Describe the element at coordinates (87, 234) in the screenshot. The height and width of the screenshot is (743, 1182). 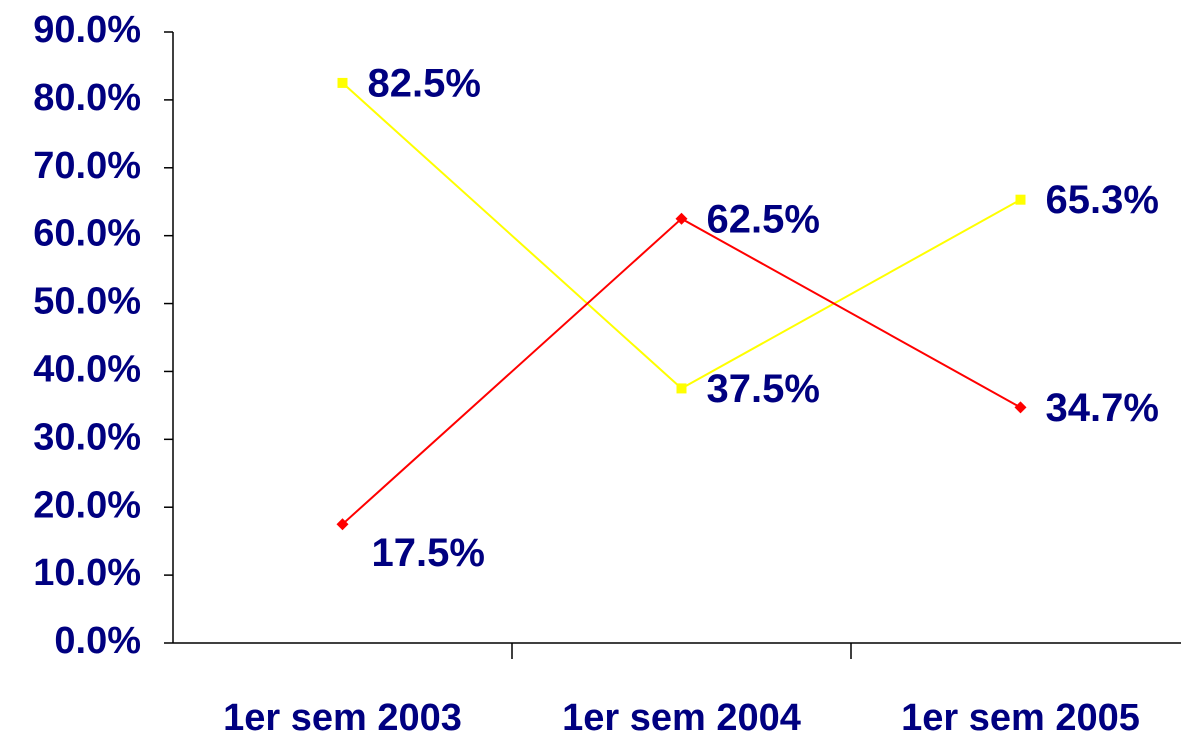
I see `y-tick-label: 60.0%` at that location.